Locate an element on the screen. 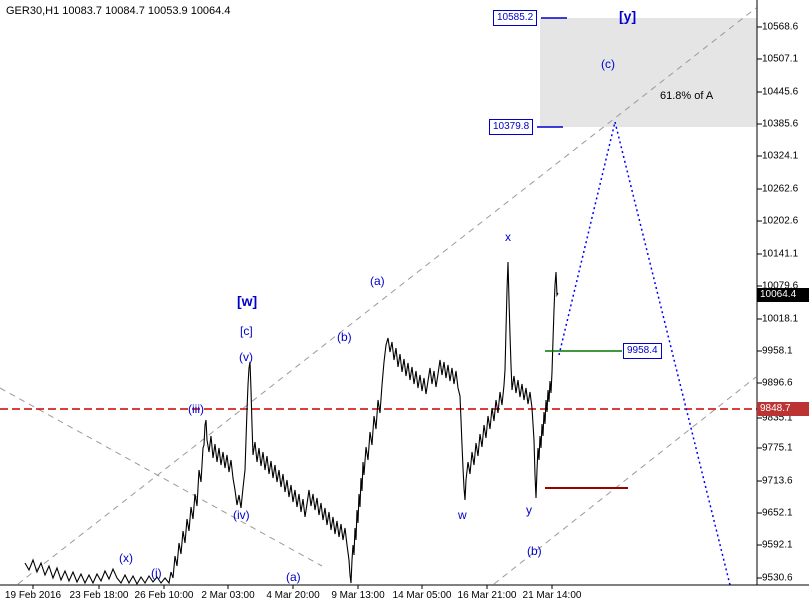  wave-label-v: (v) is located at coordinates (246, 357).